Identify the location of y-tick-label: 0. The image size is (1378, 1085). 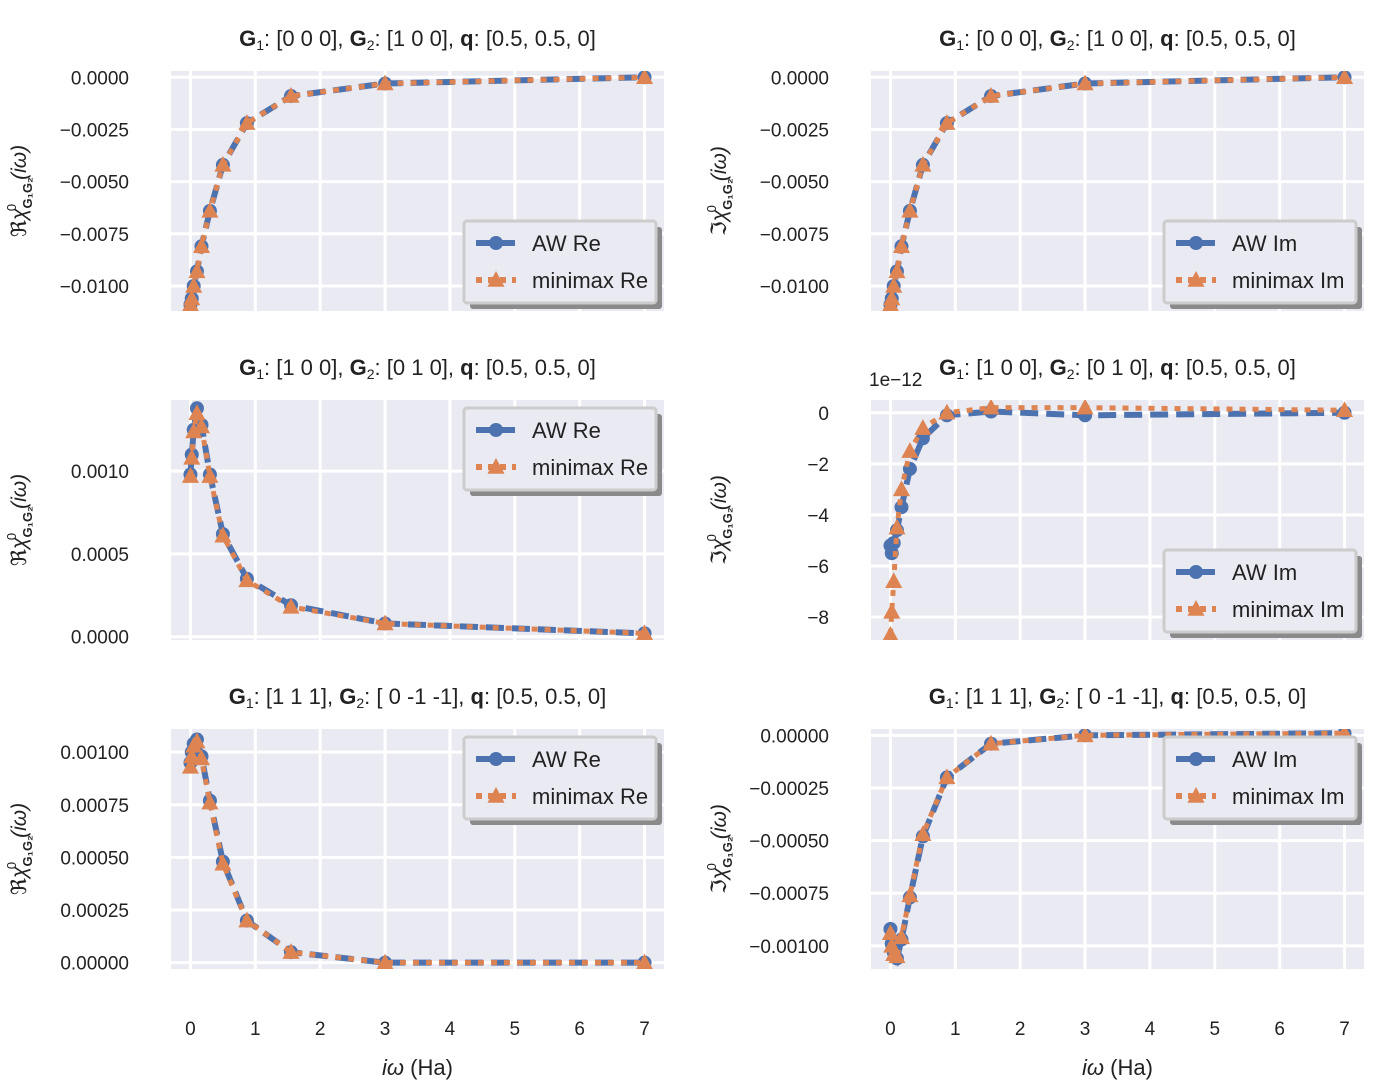
(823, 414).